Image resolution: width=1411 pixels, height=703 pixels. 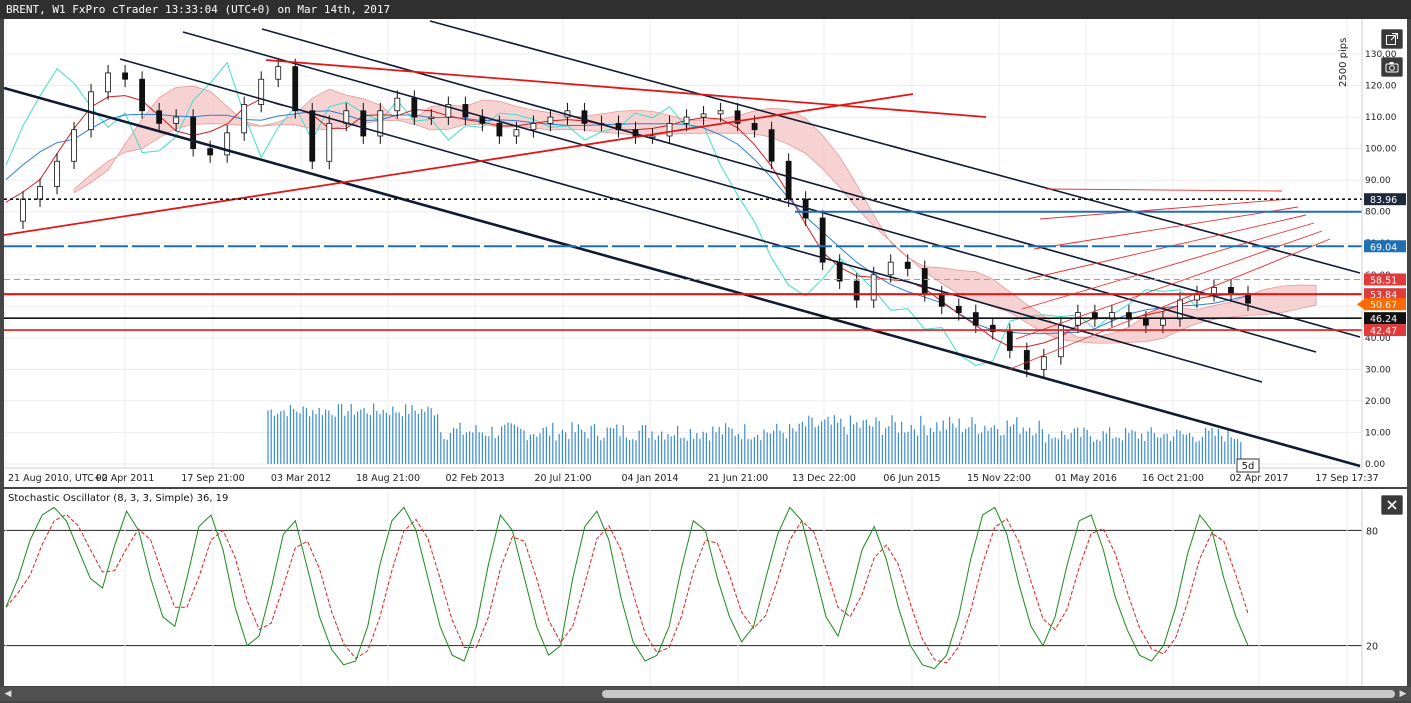 What do you see at coordinates (1381, 55) in the screenshot?
I see `price-tick-label: 130.00` at bounding box center [1381, 55].